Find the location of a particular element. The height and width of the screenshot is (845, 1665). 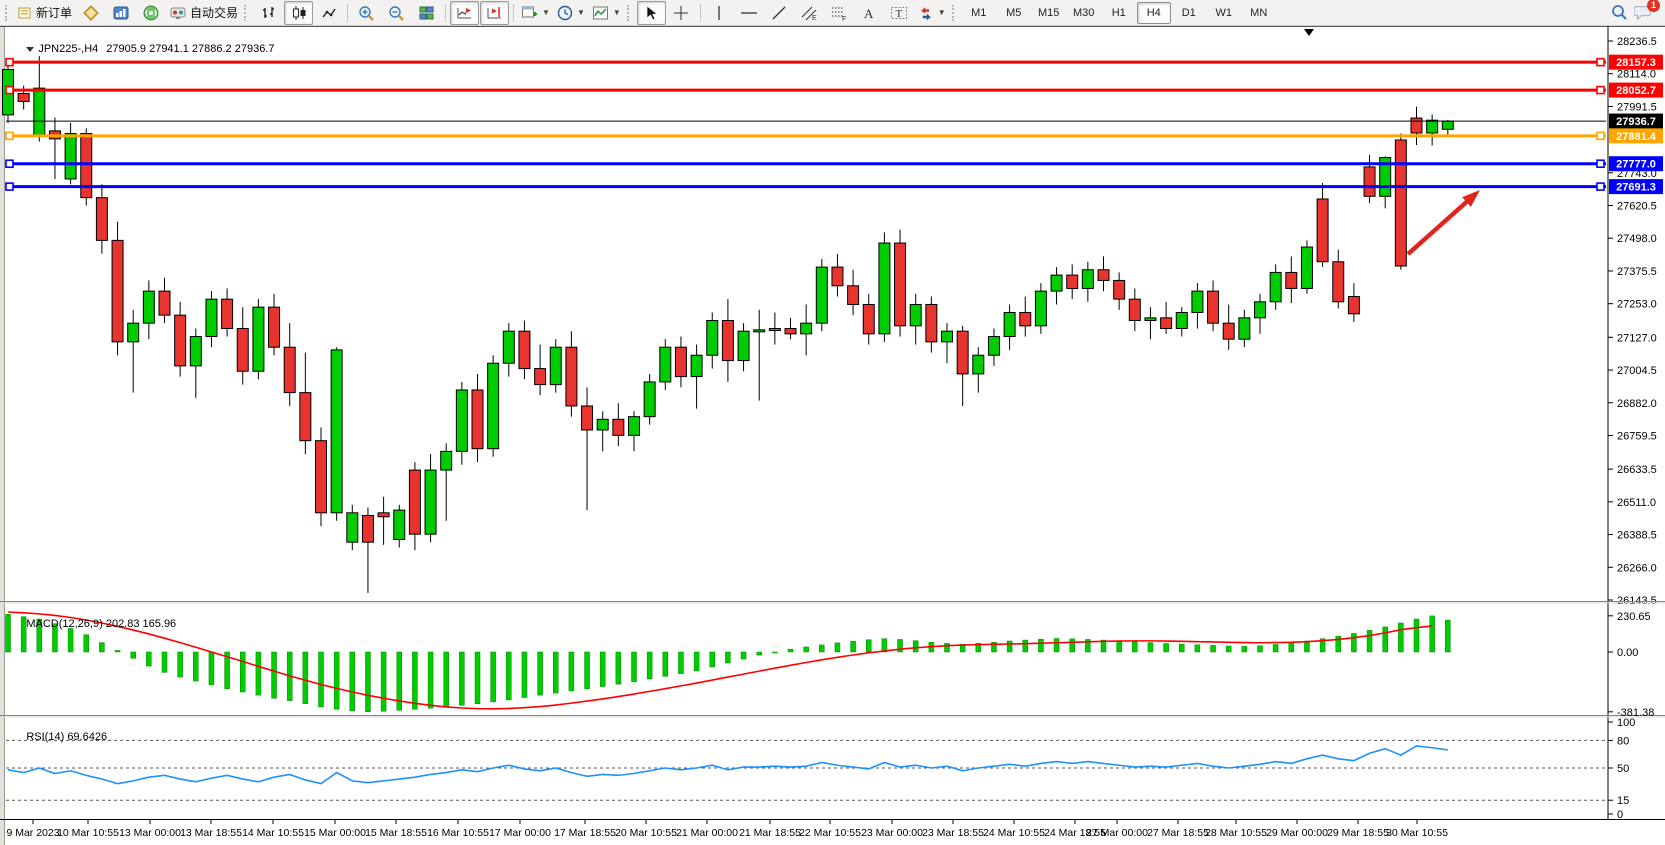

autotrading-toggle: 自动交易 is located at coordinates (203, 13).